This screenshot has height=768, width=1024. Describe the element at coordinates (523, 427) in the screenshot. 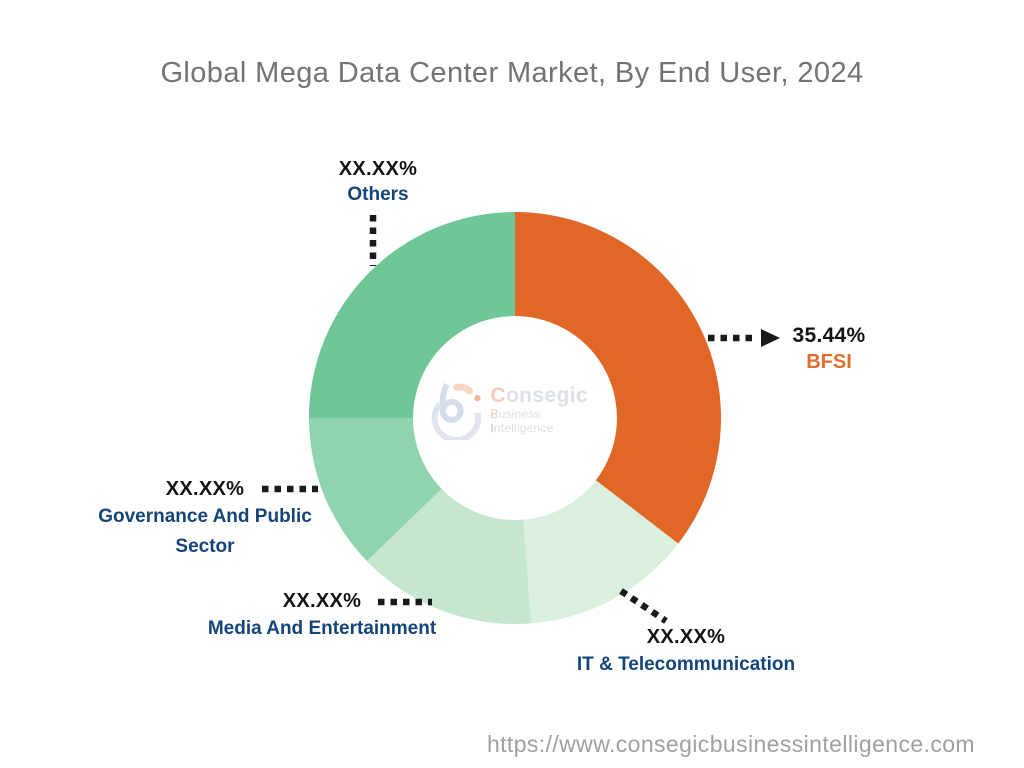

I see `tagline-rest-2: ntelligence` at that location.